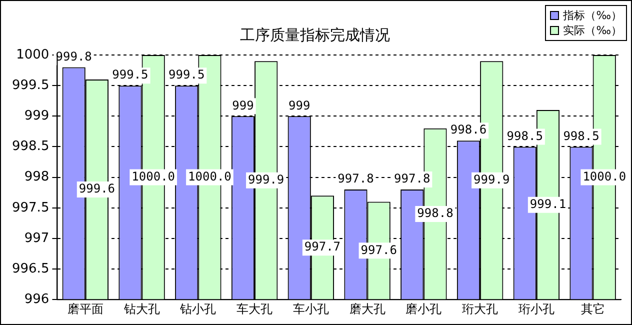 The width and height of the screenshot is (632, 325). Describe the element at coordinates (85, 309) in the screenshot. I see `x-tick-label: 磨平面` at that location.